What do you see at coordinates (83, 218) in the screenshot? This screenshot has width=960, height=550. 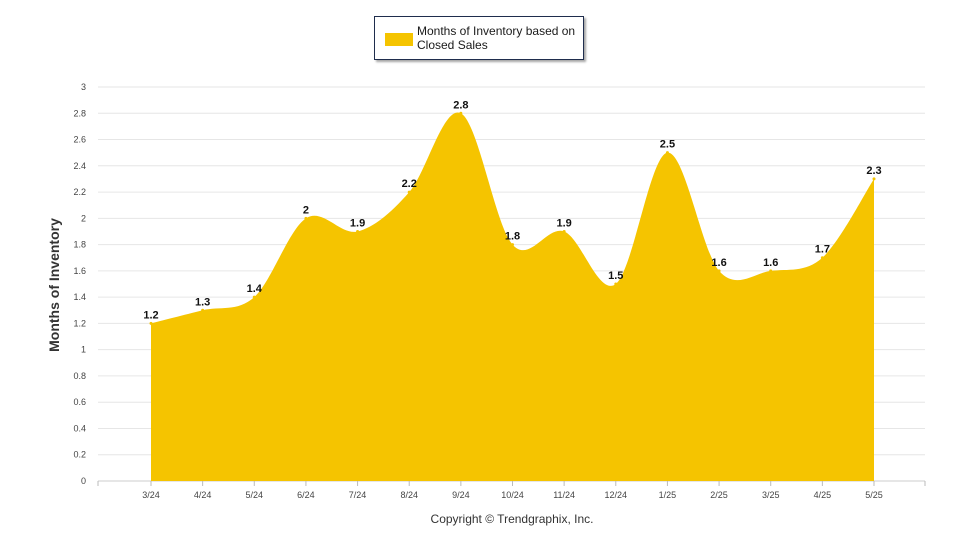 I see `y-tick-label: 2` at bounding box center [83, 218].